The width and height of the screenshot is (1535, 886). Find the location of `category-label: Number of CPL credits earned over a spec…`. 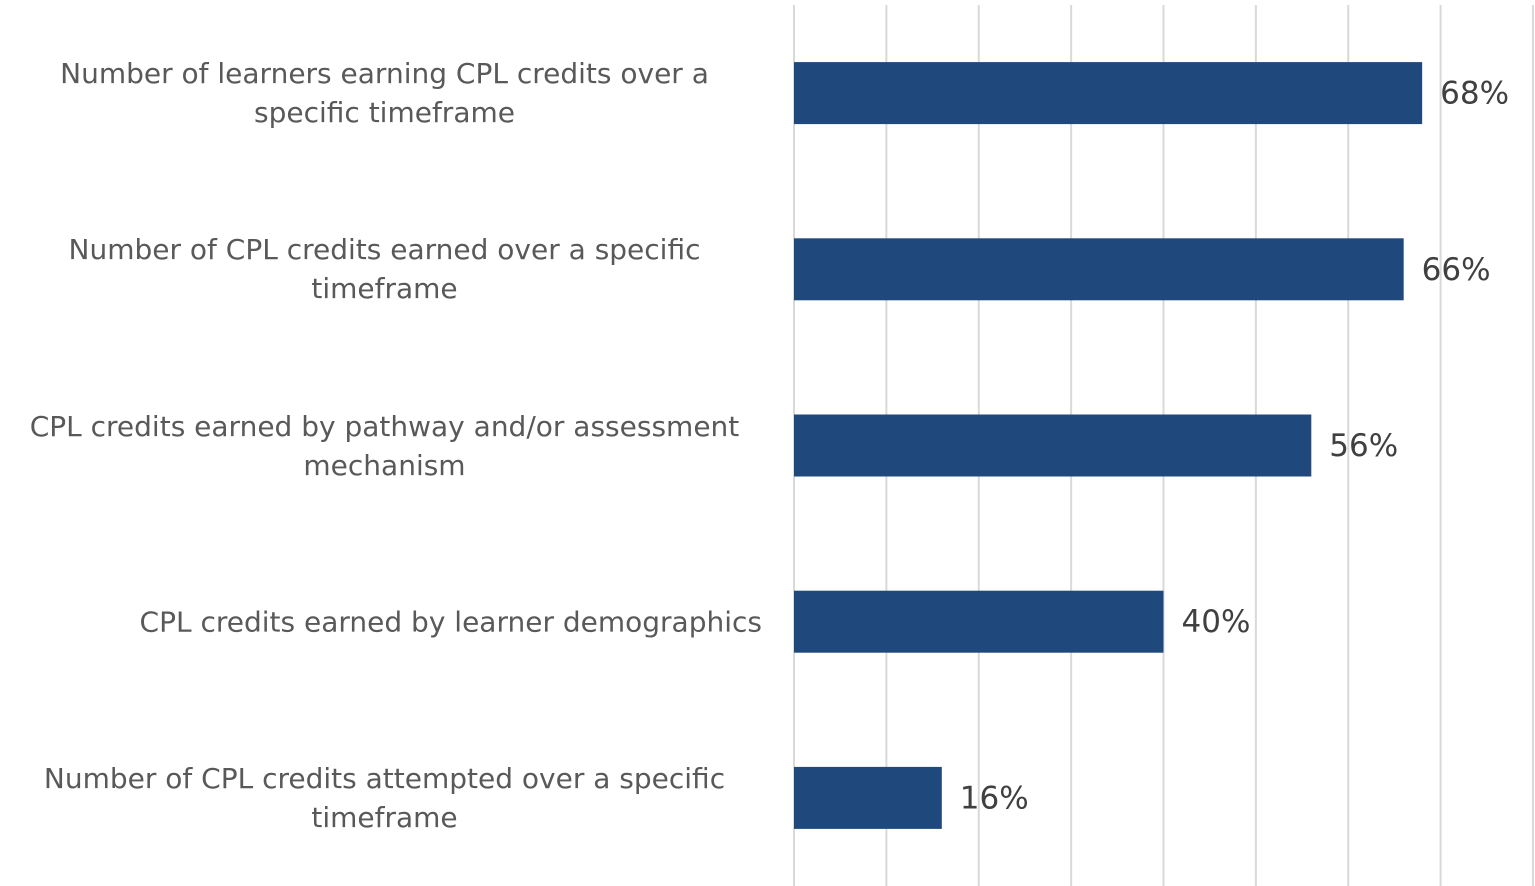

category-label: Number of CPL credits earned over a spec… is located at coordinates (384, 269).